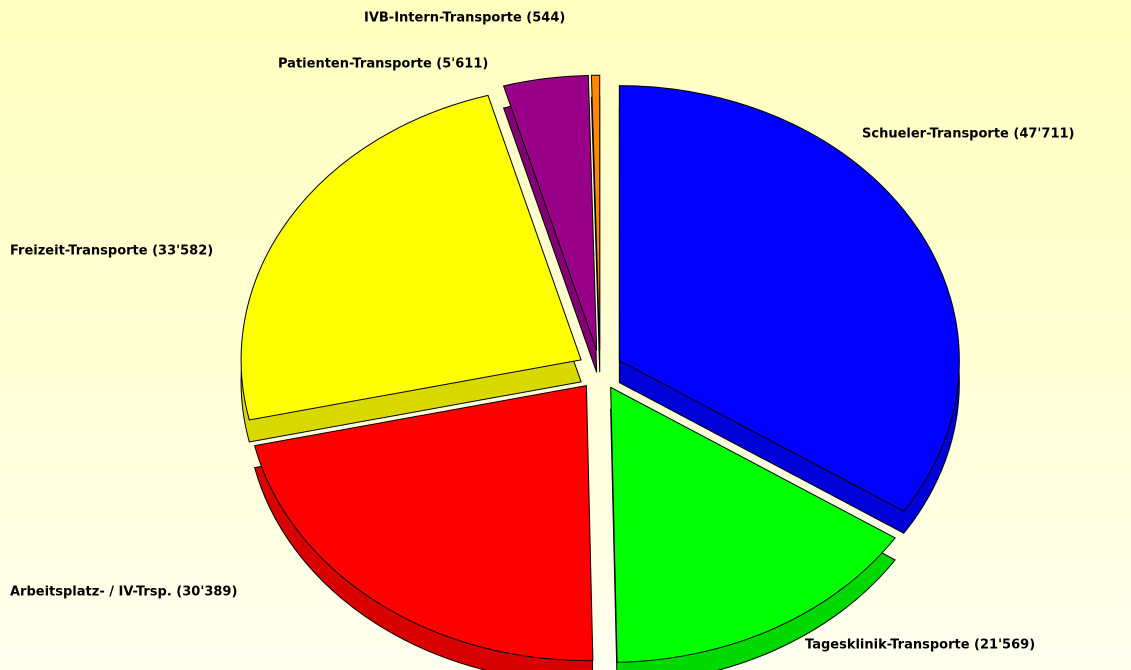  I want to click on slice-label: Arbeitsplatz- / IV-Trsp. (30'389), so click(123, 592).